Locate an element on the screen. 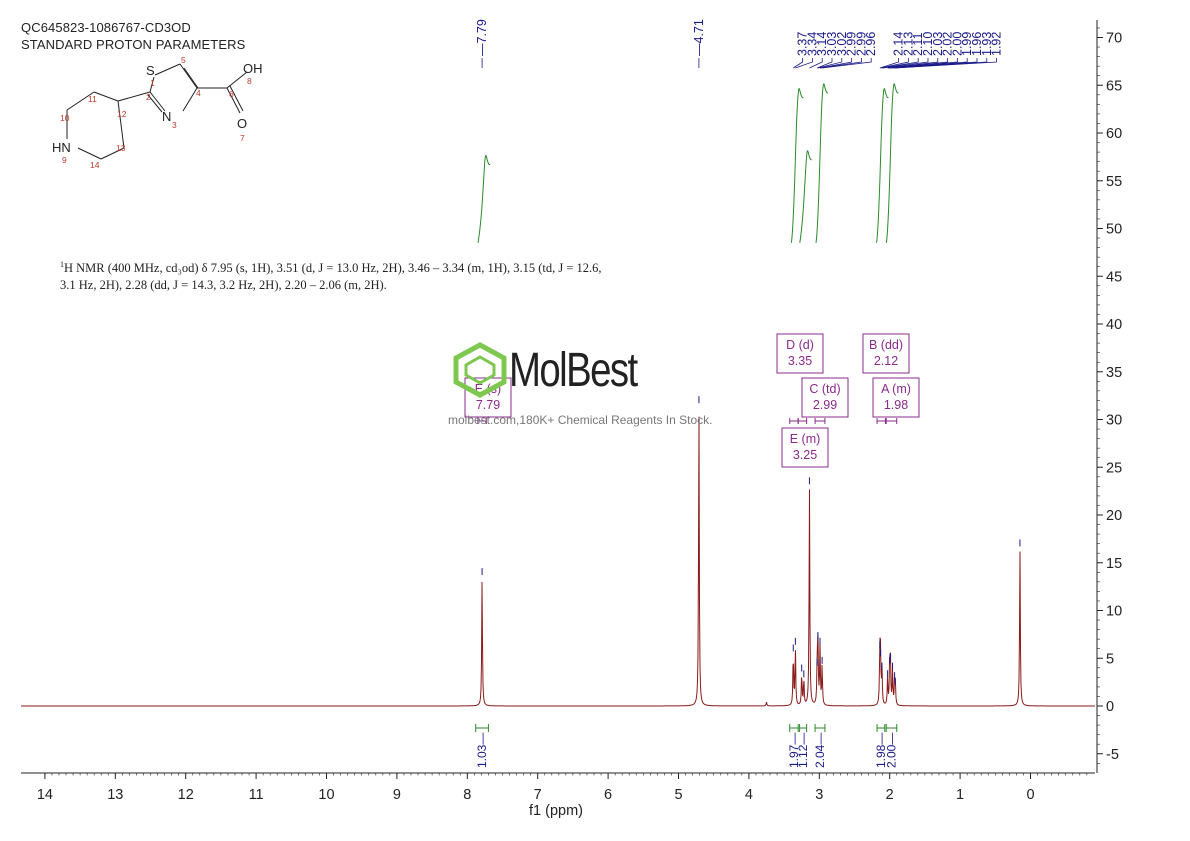 The height and width of the screenshot is (841, 1190). integrations: 1.03— 1.97—1.12— 2.04— 1.98—2.00— is located at coordinates (686, 746).